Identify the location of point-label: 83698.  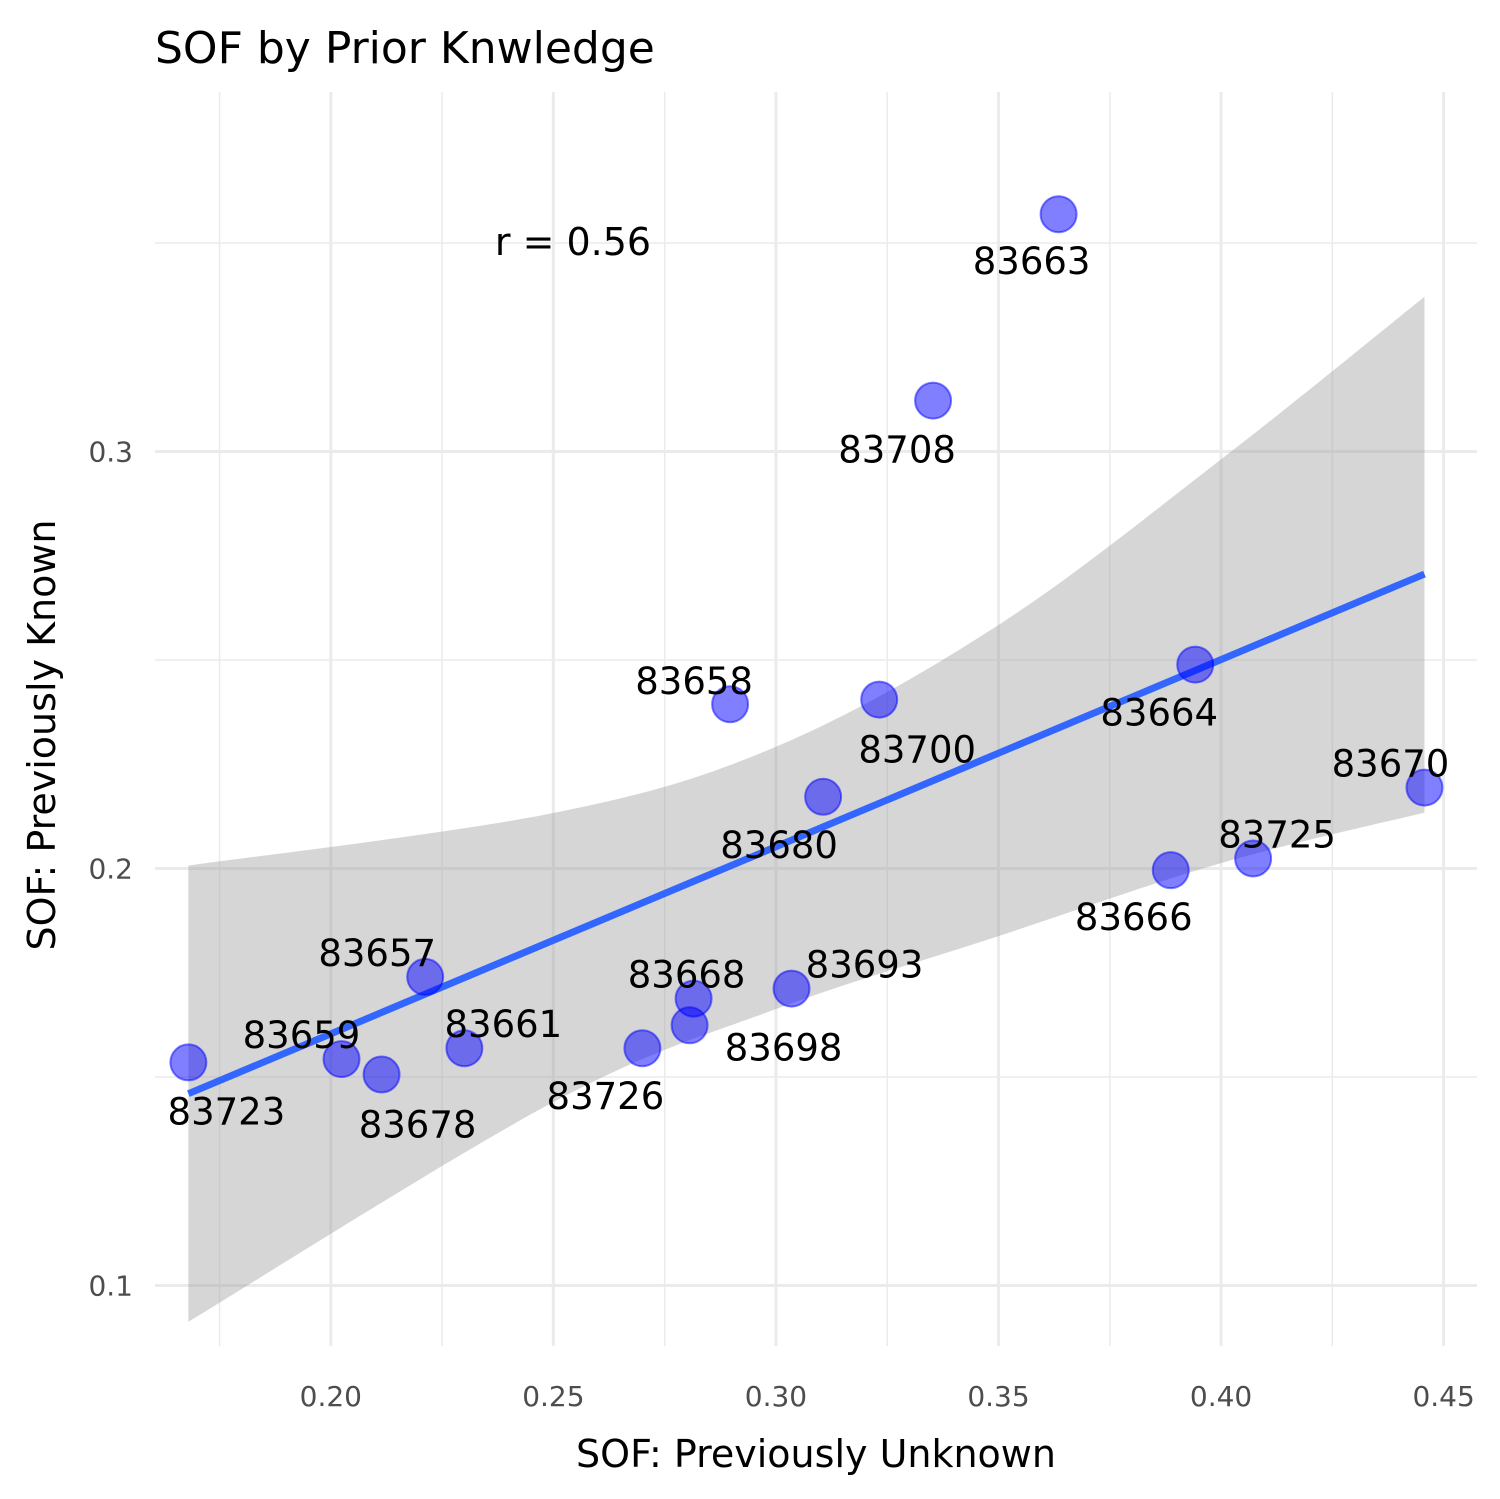
(784, 1047).